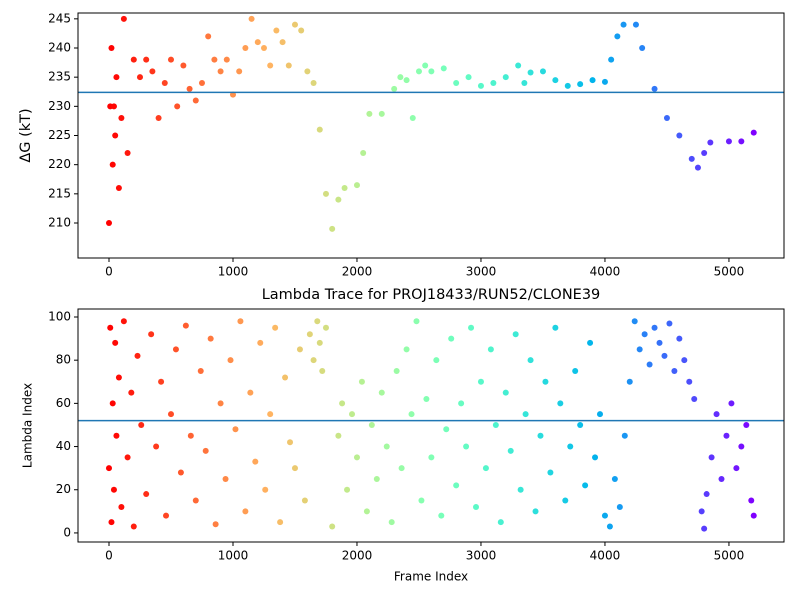 Image resolution: width=800 pixels, height=600 pixels. Describe the element at coordinates (59, 135) in the screenshot. I see `y-tick-label: 225` at that location.